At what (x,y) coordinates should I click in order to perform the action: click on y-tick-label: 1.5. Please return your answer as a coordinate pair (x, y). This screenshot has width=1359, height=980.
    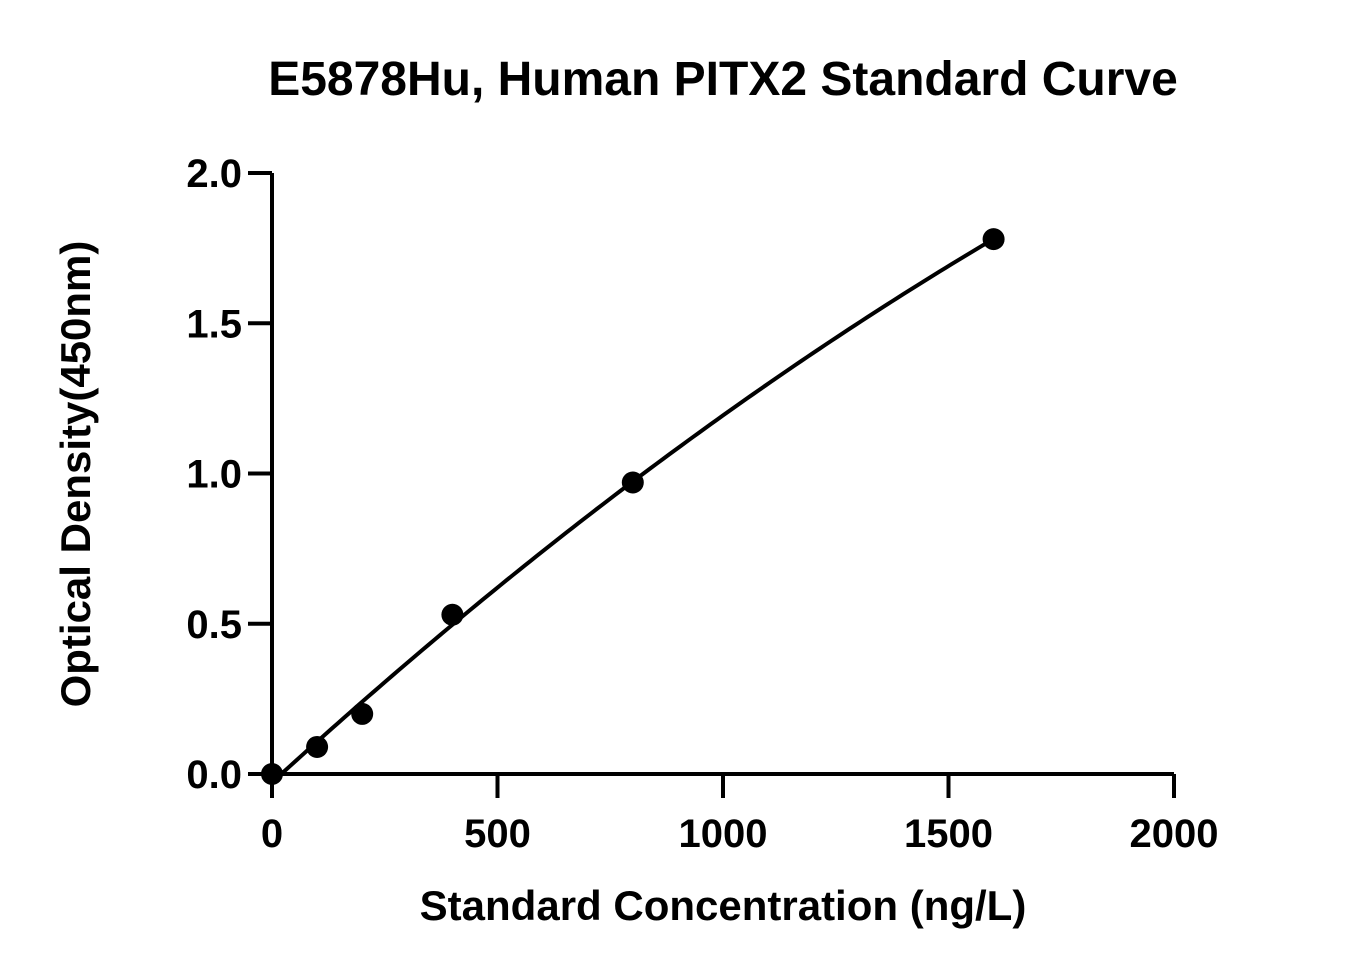
    Looking at the image, I should click on (214, 324).